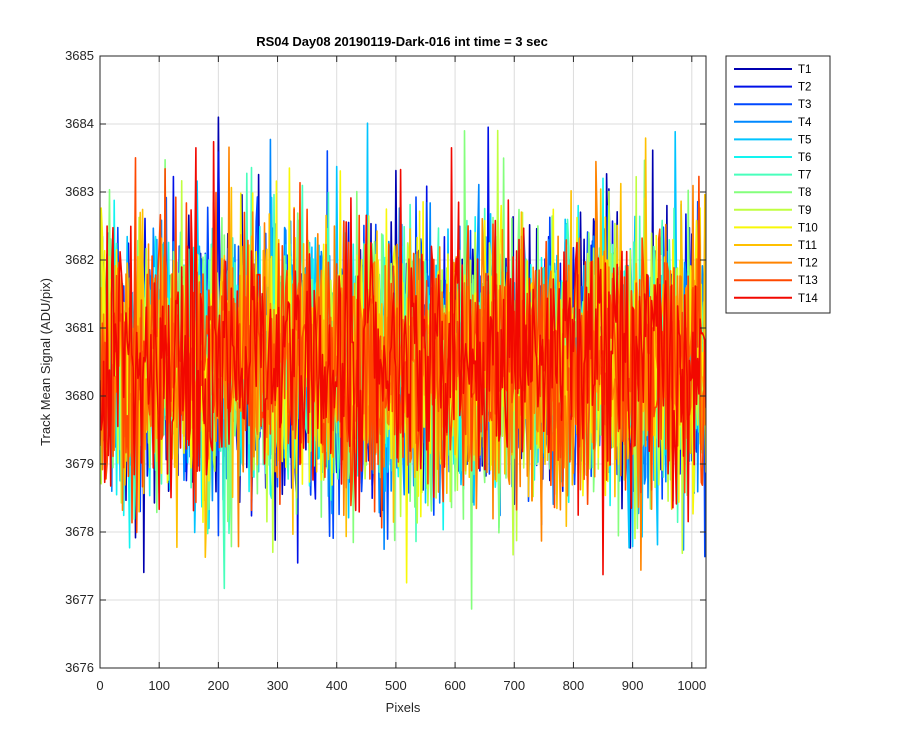 This screenshot has width=900, height=750. What do you see at coordinates (804, 70) in the screenshot?
I see `legend-label: T1` at bounding box center [804, 70].